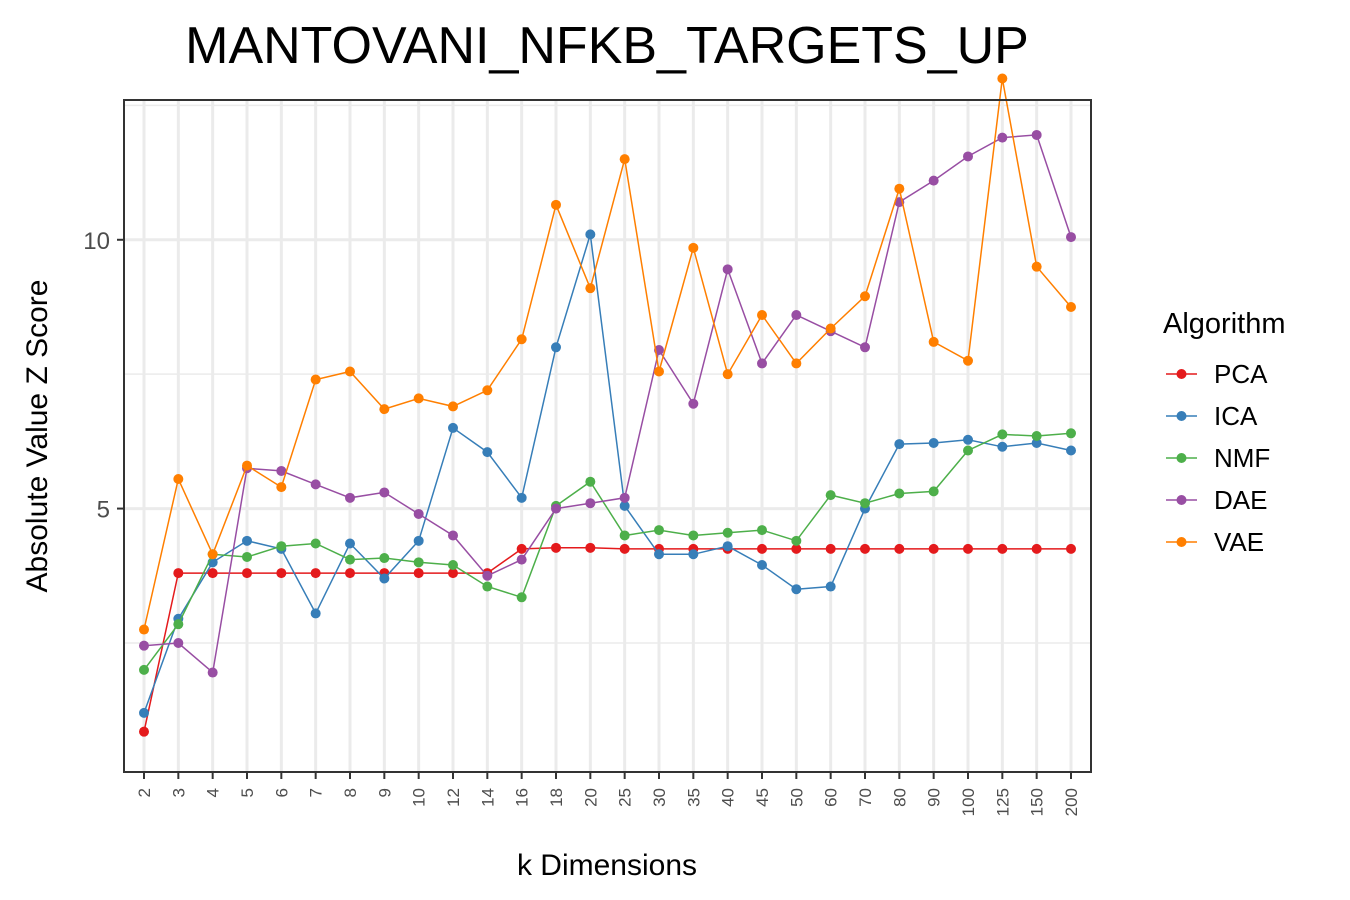 The height and width of the screenshot is (900, 1350). Describe the element at coordinates (1216, 500) in the screenshot. I see `legend-item-dae: DAE` at that location.